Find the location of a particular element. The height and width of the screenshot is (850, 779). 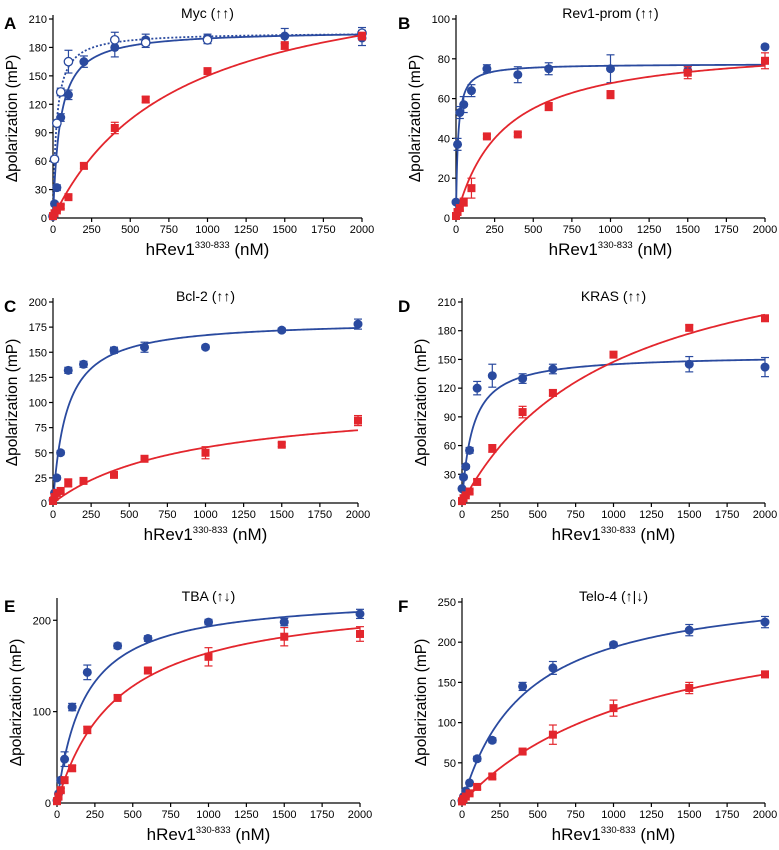

y-tick-label: 60 is located at coordinates (41, 162).